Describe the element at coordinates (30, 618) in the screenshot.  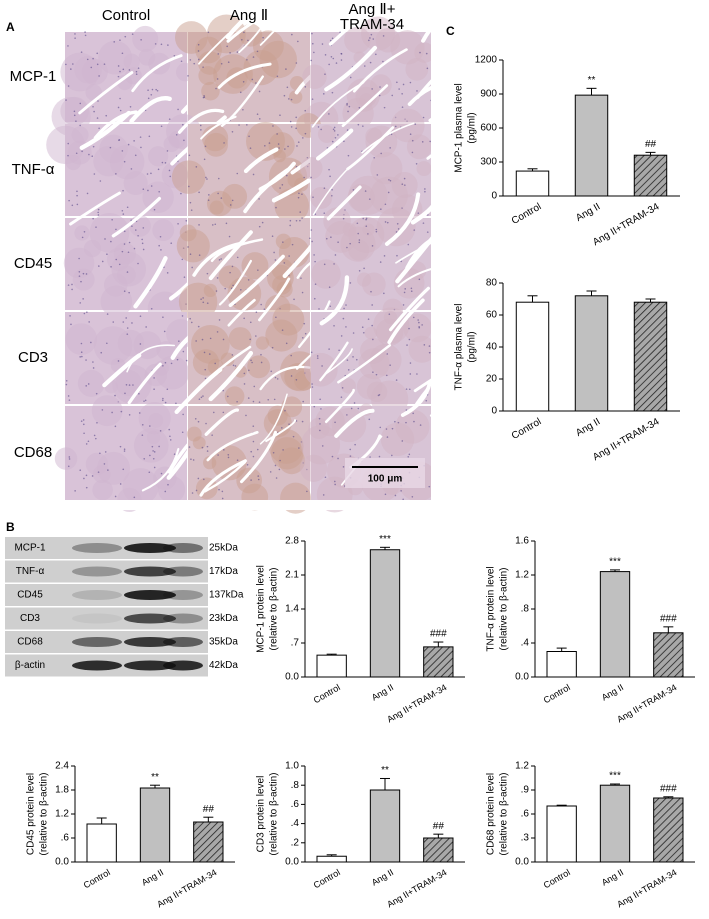
I see `blot-protein: CD3` at that location.